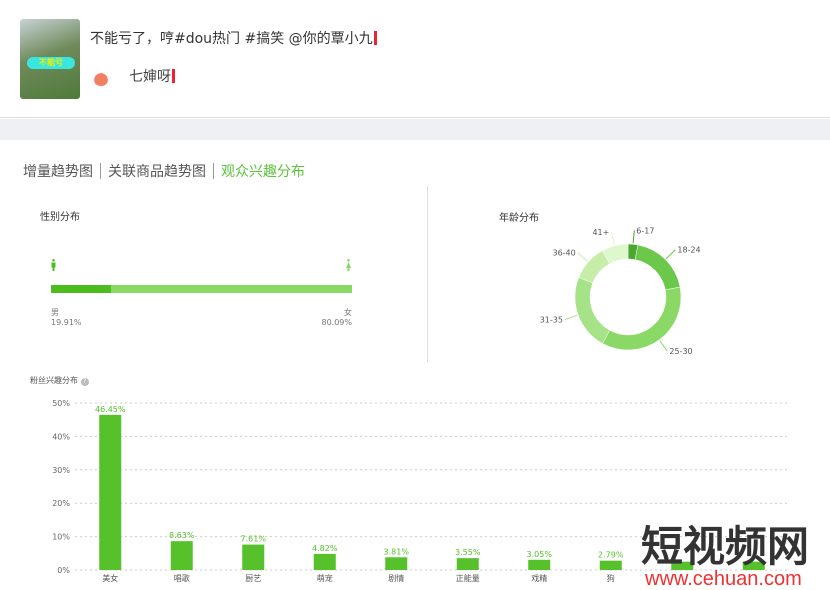 This screenshot has width=830, height=590. What do you see at coordinates (325, 578) in the screenshot?
I see `x-category-label: 萌宠` at bounding box center [325, 578].